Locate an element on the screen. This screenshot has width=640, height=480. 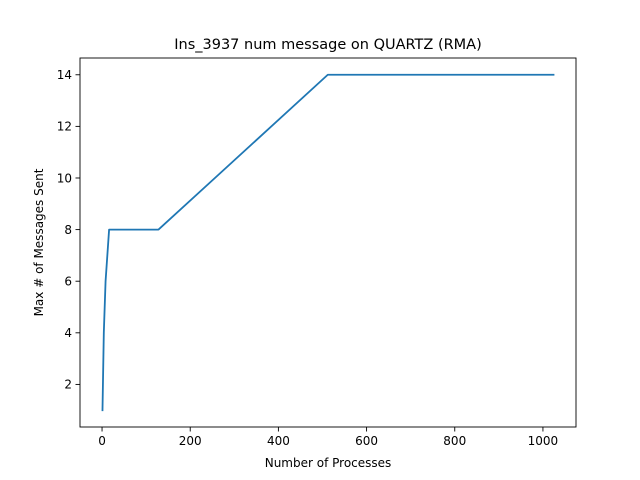
y-tick-label: 8 is located at coordinates (68, 230).